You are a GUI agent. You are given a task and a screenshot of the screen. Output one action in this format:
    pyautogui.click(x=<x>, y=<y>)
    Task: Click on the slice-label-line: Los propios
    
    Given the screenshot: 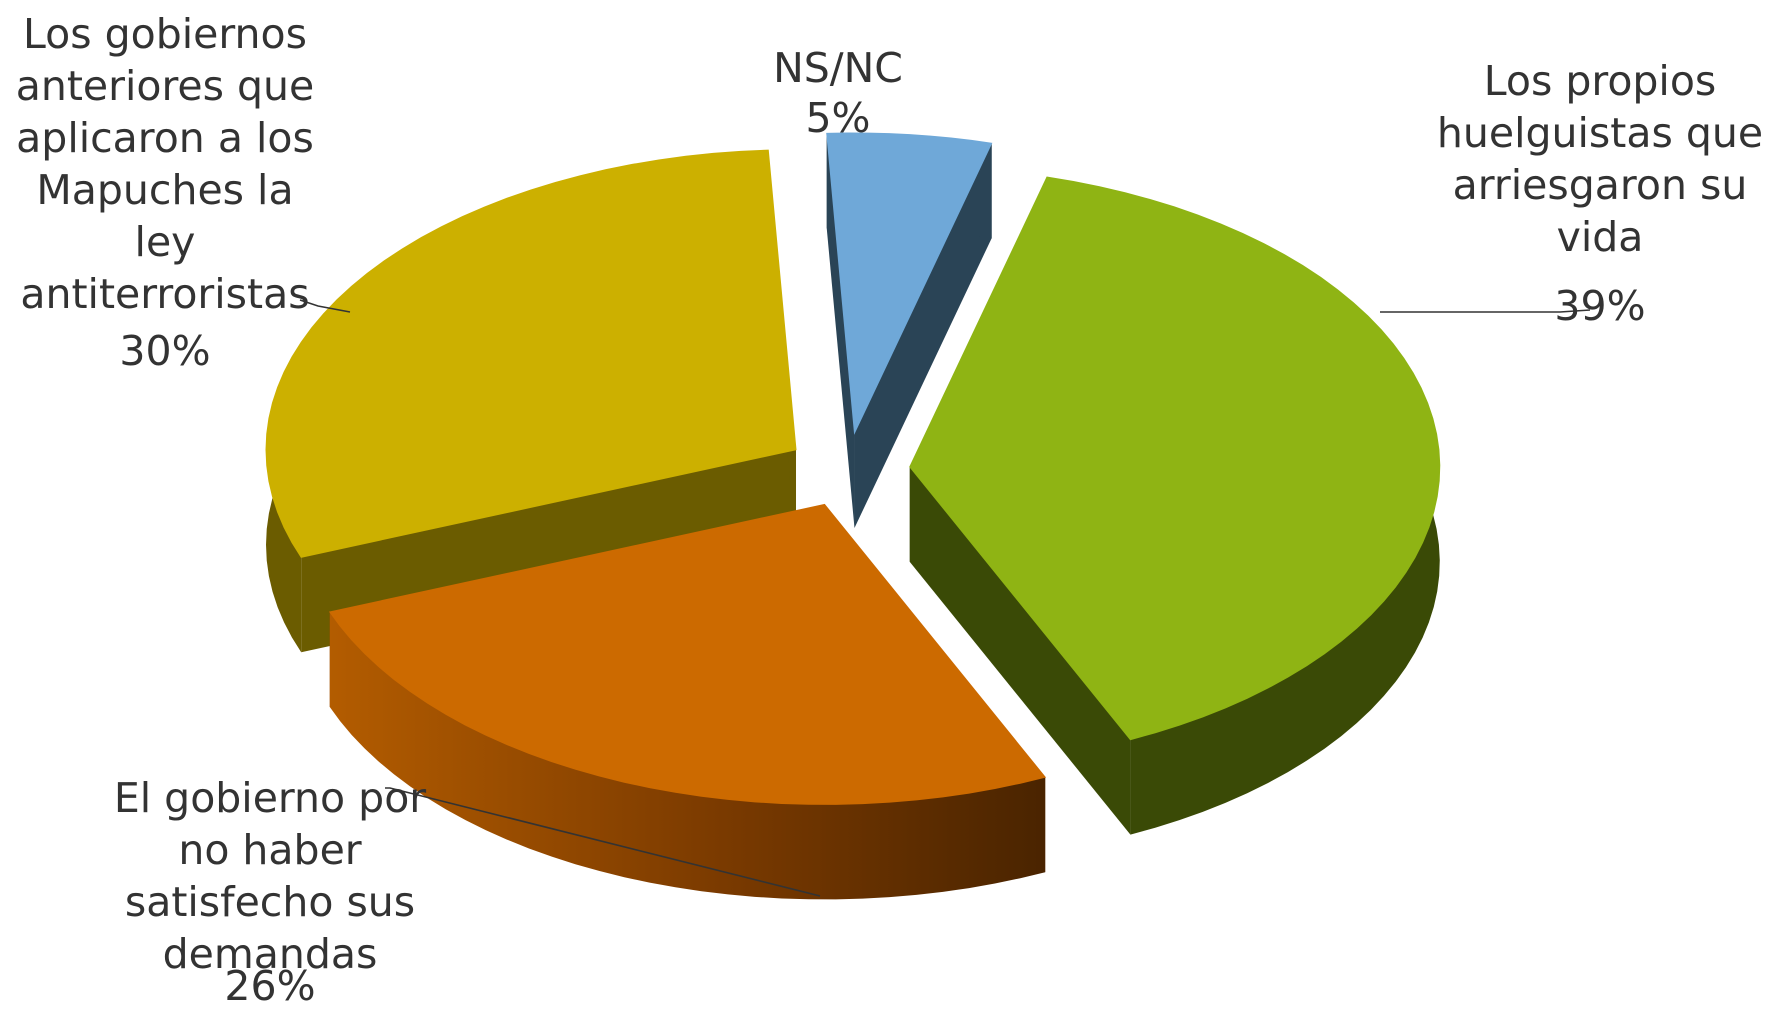 What is the action you would take?
    pyautogui.click(x=1600, y=81)
    